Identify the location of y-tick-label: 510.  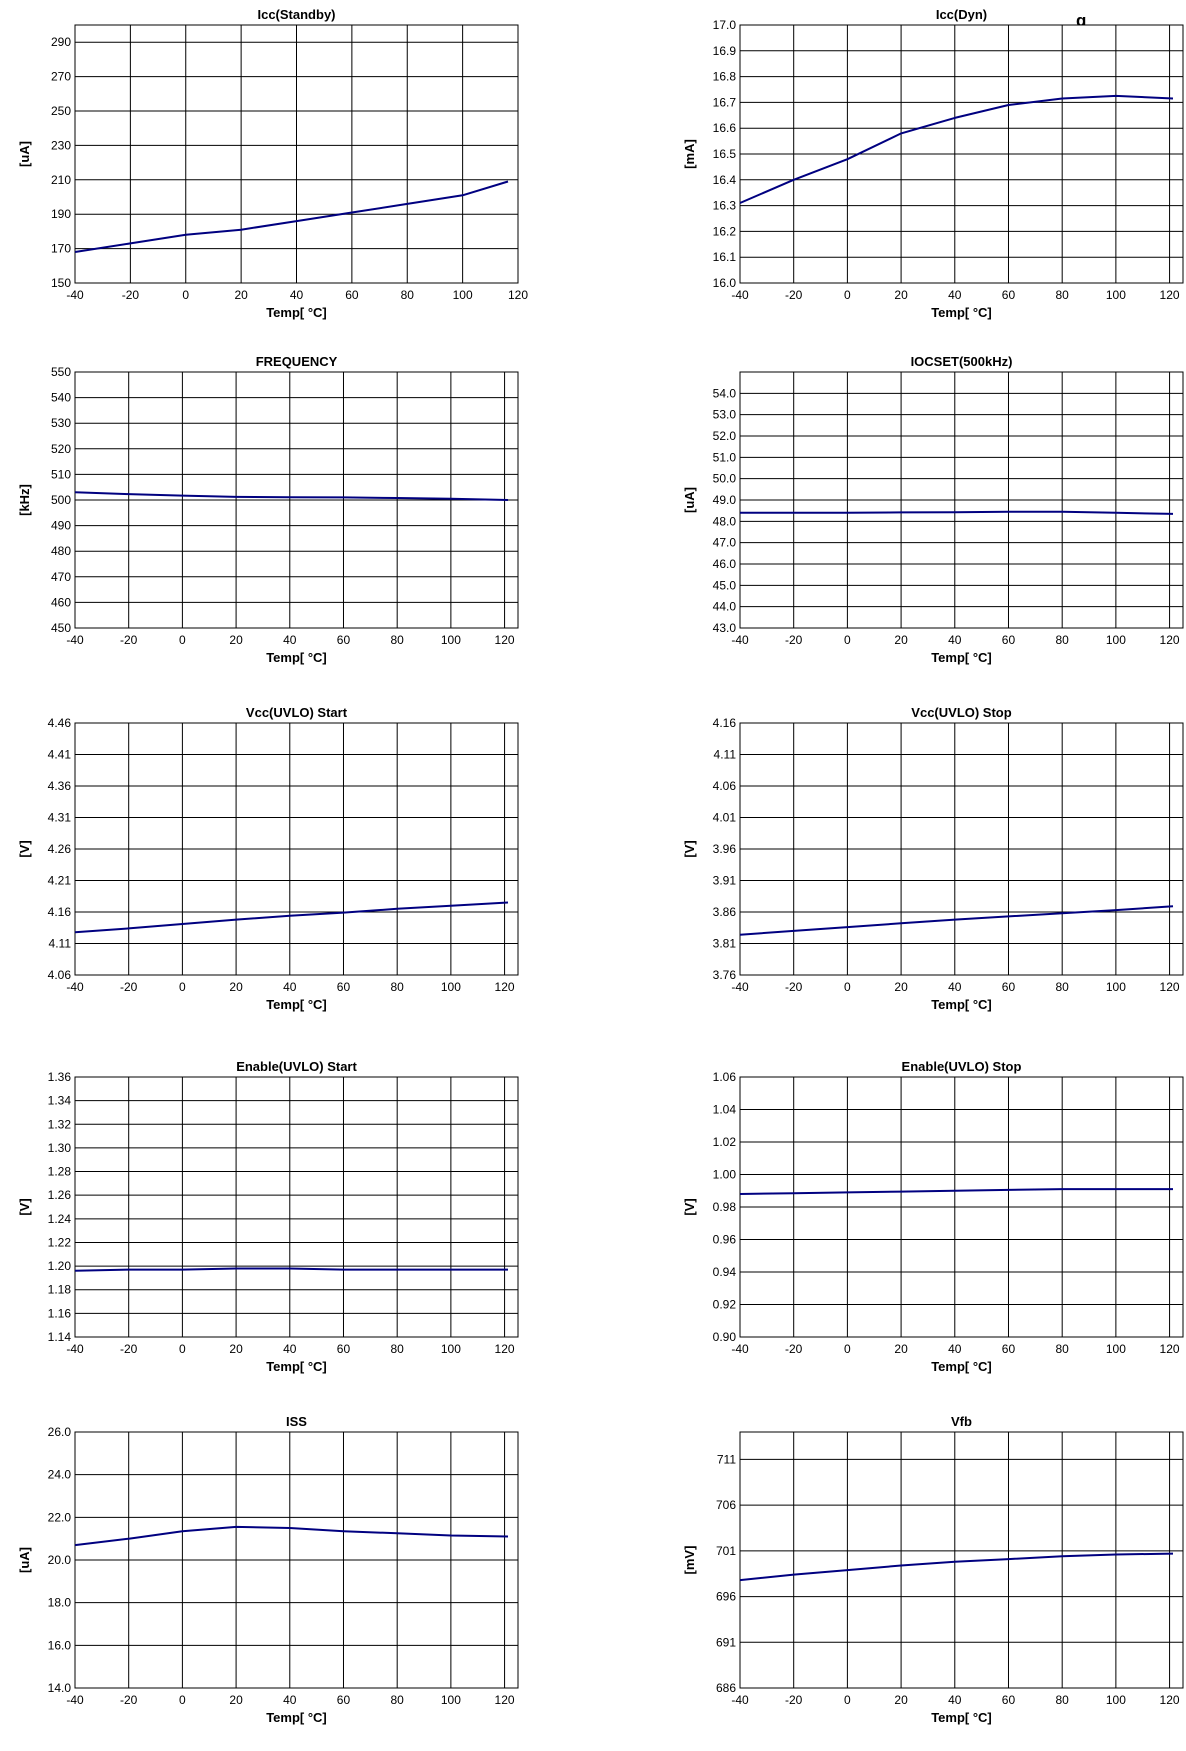
(61, 474).